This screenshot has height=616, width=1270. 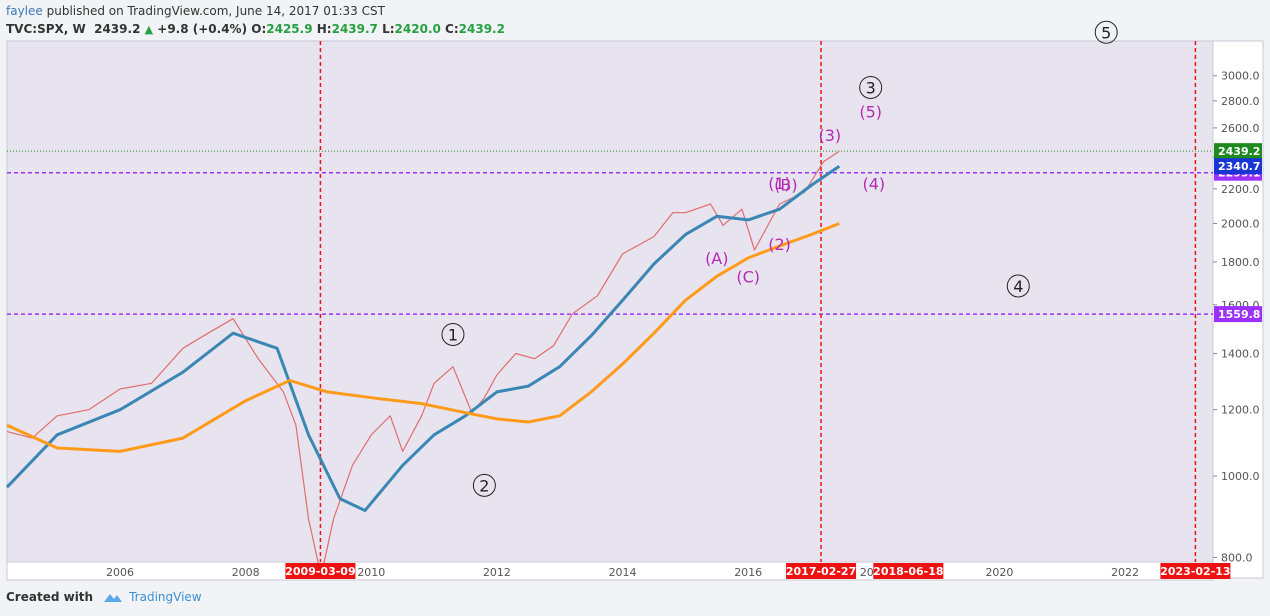 What do you see at coordinates (497, 572) in the screenshot?
I see `x-tick-label: 2012` at bounding box center [497, 572].